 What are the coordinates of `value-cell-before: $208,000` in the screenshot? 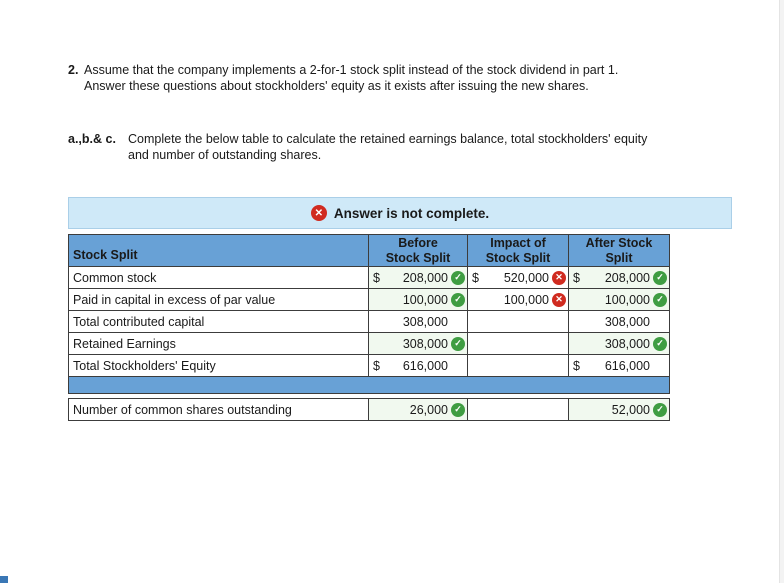 It's located at (418, 277).